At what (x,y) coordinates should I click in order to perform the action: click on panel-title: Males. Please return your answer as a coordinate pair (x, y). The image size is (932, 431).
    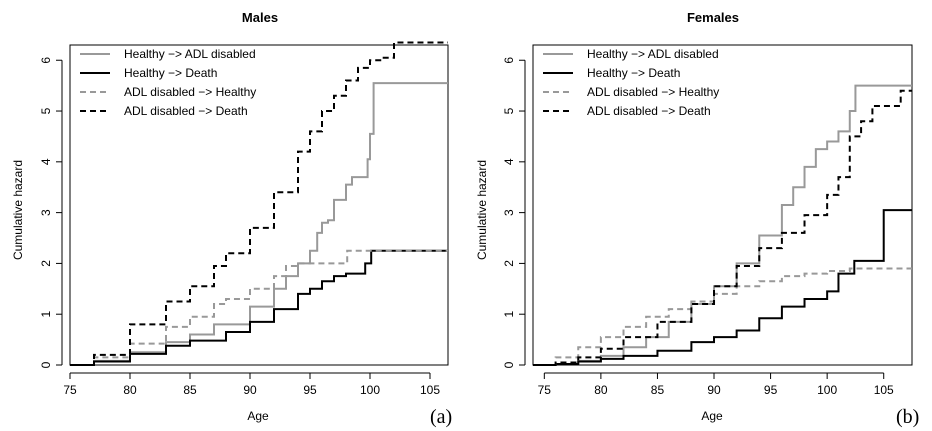
    Looking at the image, I should click on (260, 17).